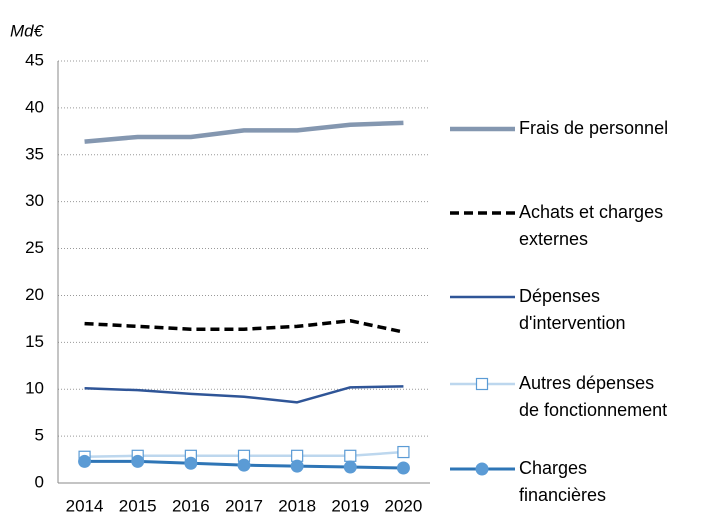 Image resolution: width=710 pixels, height=519 pixels. Describe the element at coordinates (591, 225) in the screenshot. I see `legend-label: Achats et charges externes` at that location.